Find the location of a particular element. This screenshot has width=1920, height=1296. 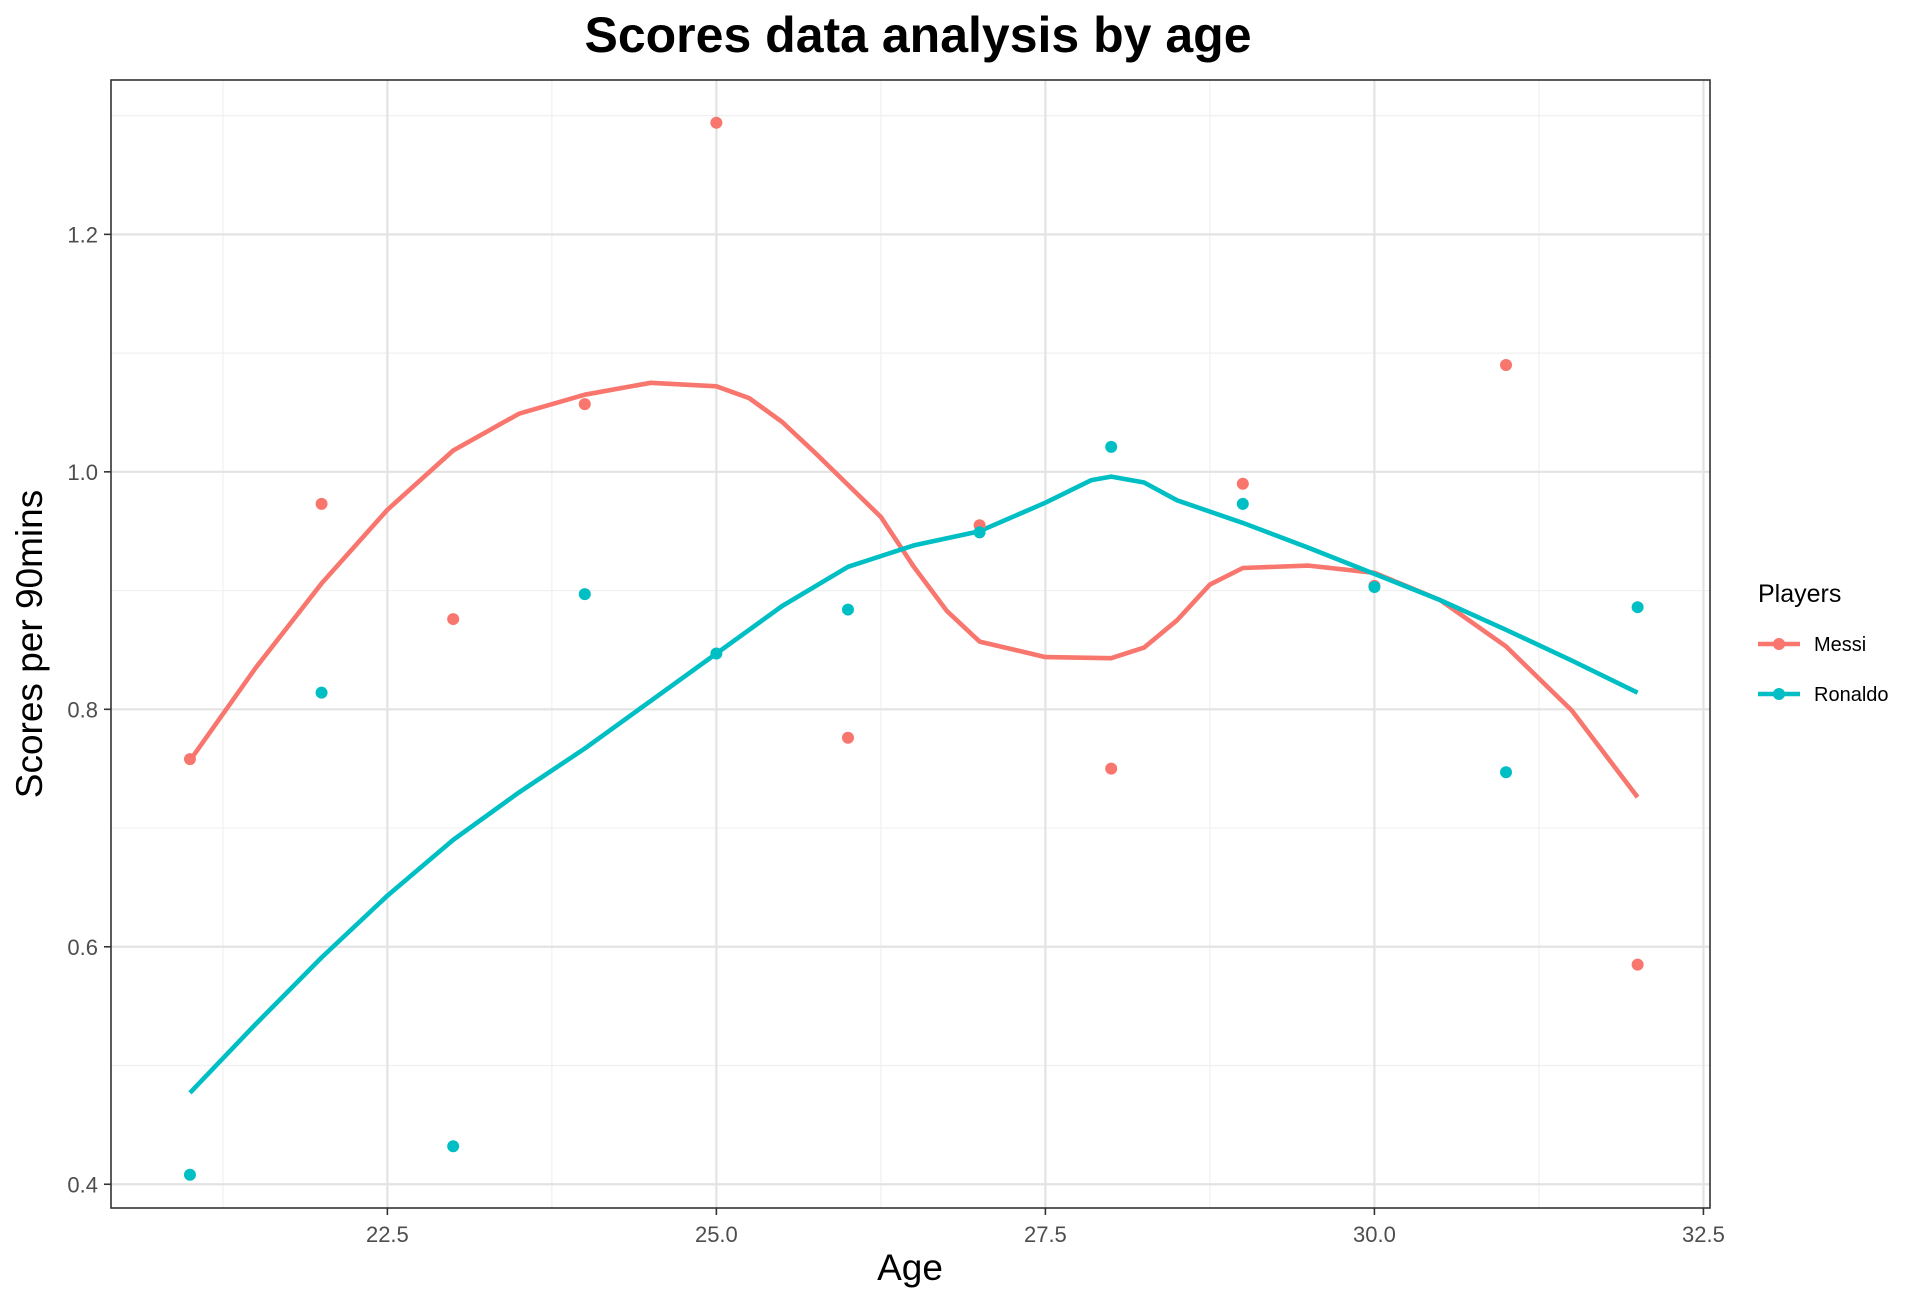

legend-key-point-messi is located at coordinates (1779, 644).